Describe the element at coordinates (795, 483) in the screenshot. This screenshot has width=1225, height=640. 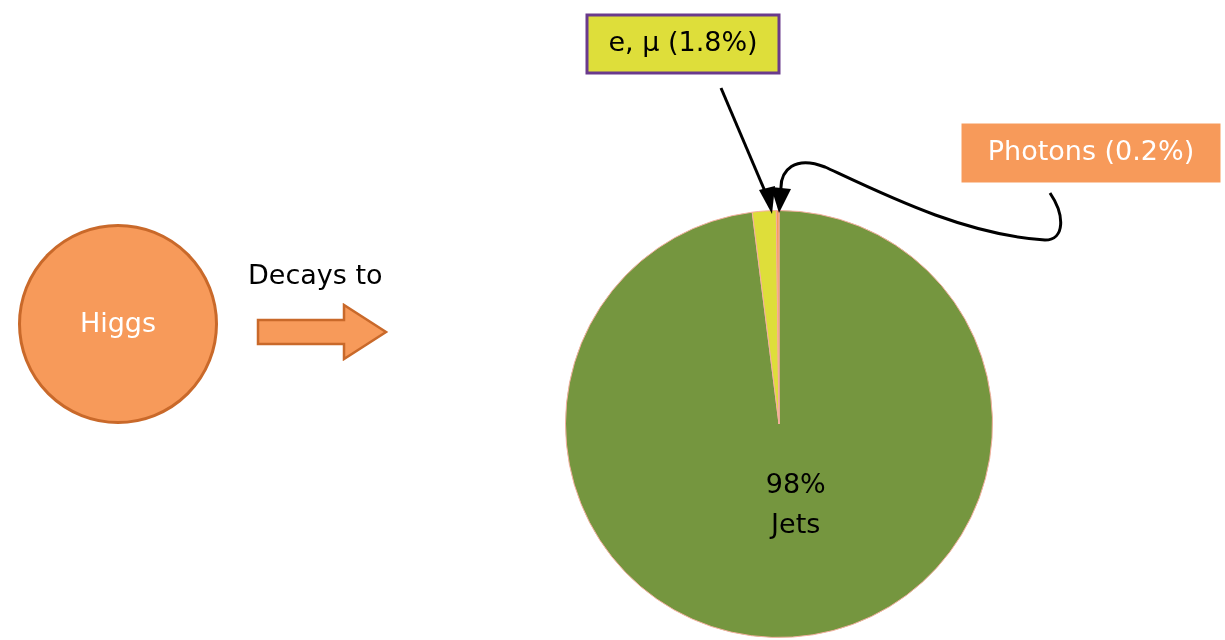
I see `data-label: 98%` at that location.